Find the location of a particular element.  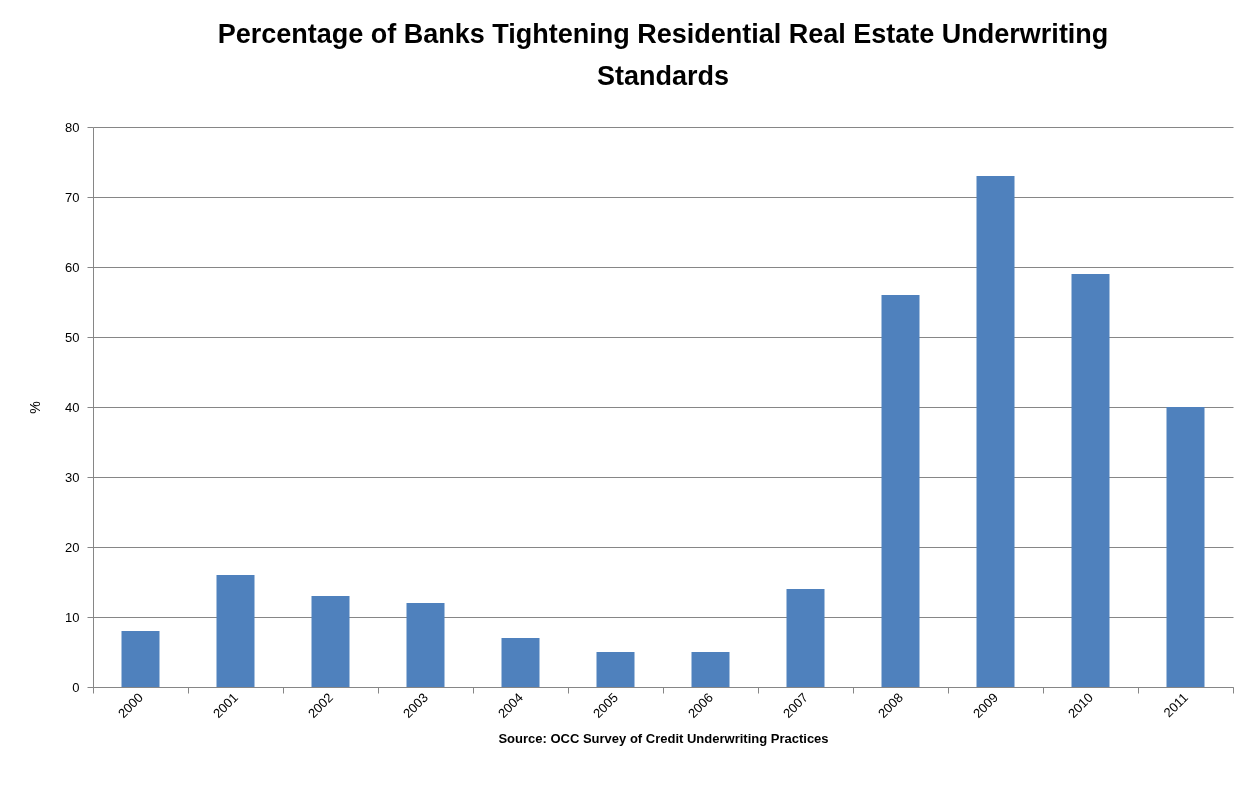

y-tick-label: 70 is located at coordinates (72, 197).